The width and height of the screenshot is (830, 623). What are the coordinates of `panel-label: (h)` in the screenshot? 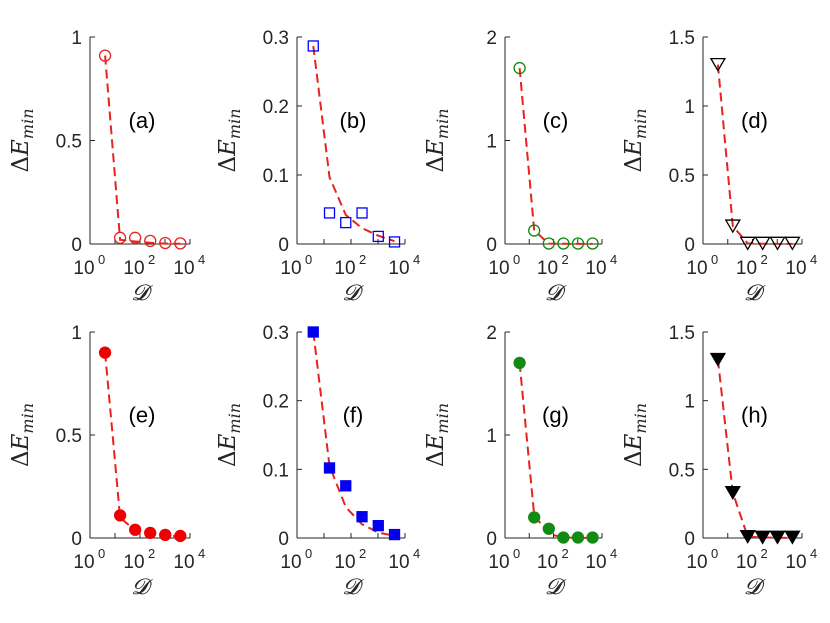 It's located at (754, 415).